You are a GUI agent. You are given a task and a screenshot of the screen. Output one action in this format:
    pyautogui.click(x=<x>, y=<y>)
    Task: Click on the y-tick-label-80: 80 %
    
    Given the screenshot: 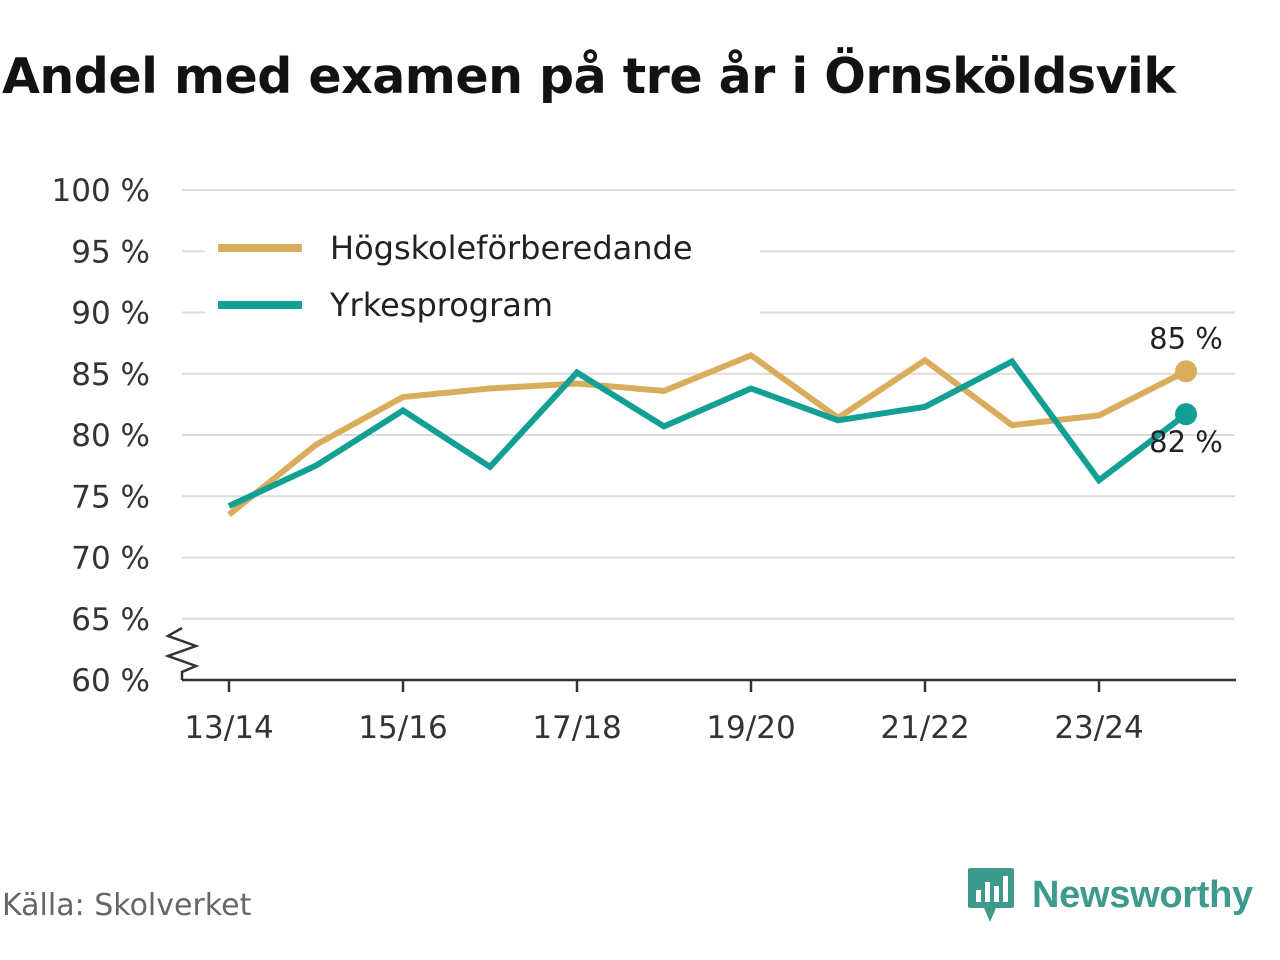 What is the action you would take?
    pyautogui.click(x=110, y=436)
    